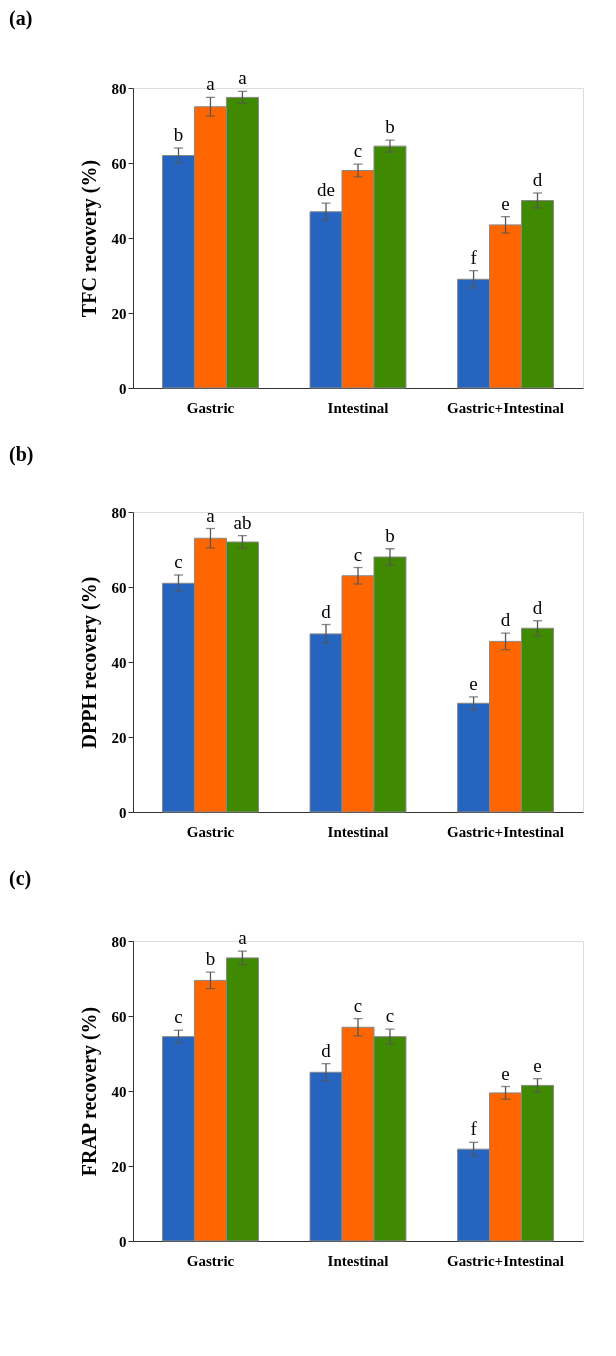 This screenshot has width=616, height=1356. I want to click on data-label: de, so click(326, 190).